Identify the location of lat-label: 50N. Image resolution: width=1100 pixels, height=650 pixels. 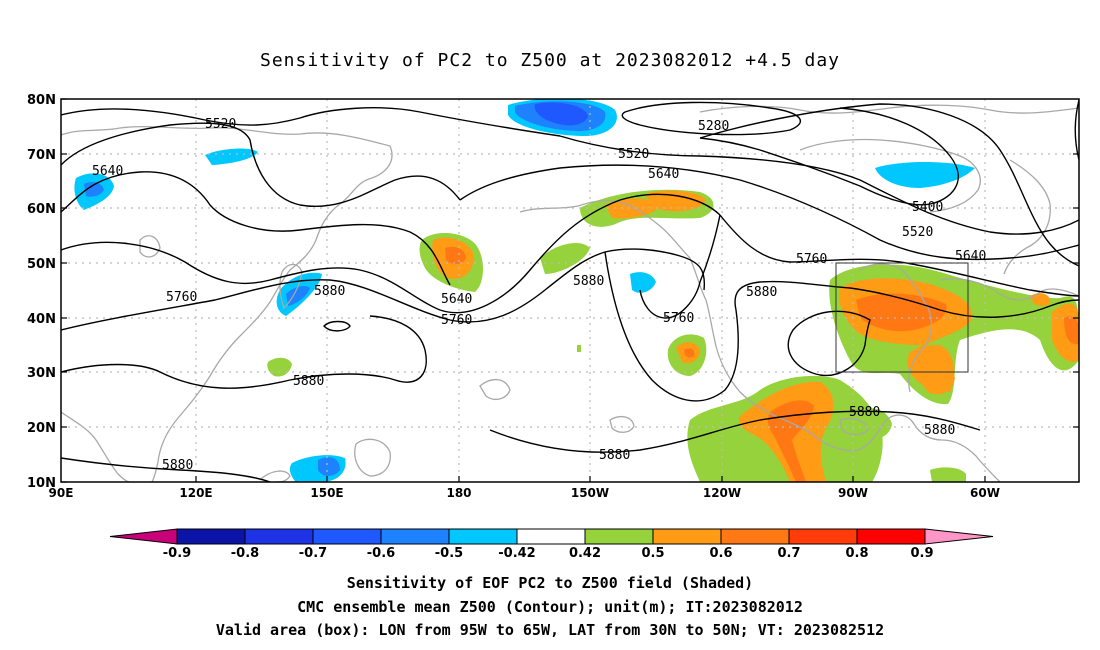
(41, 264).